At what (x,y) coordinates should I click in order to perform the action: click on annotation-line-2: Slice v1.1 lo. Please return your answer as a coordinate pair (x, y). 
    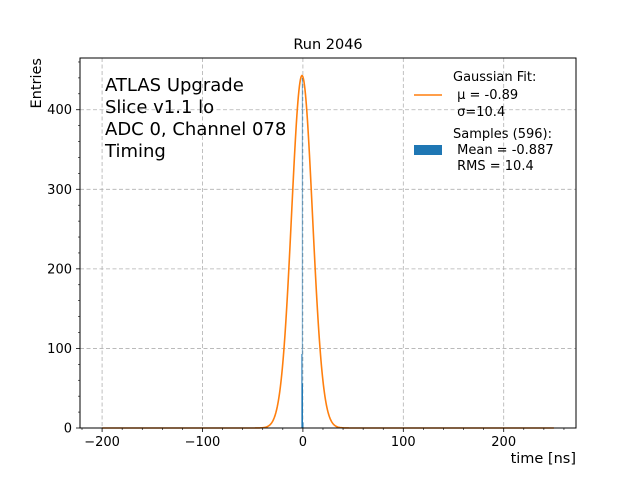
    Looking at the image, I should click on (159, 107).